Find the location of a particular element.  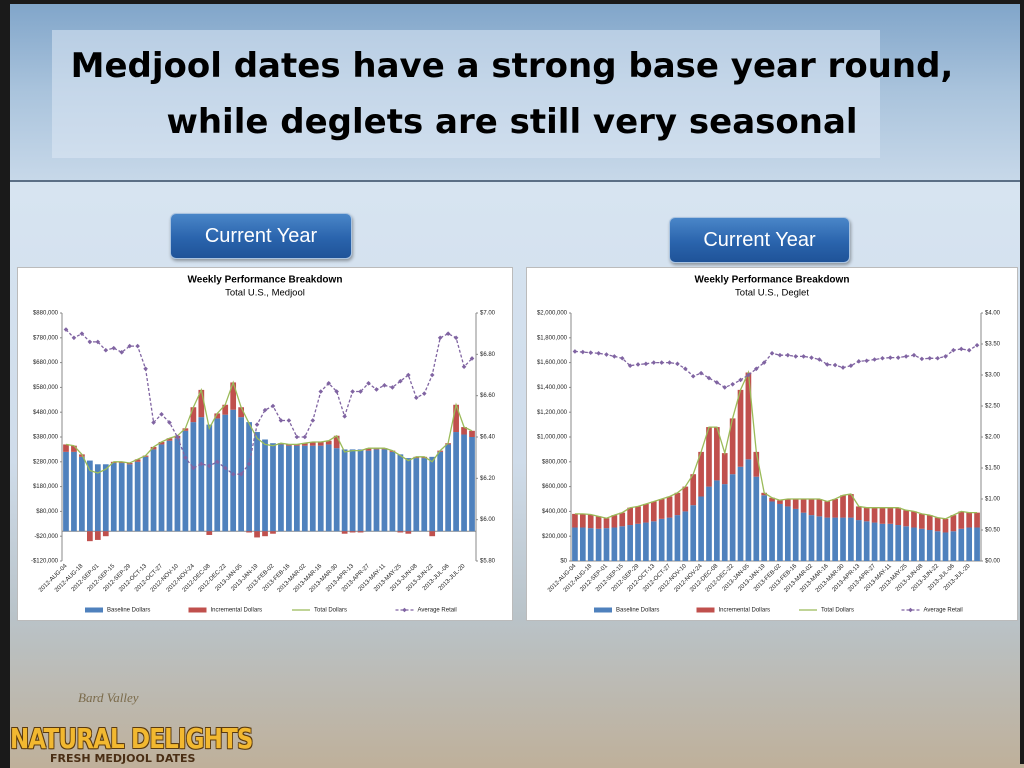

legend-label: Baseline Dollars is located at coordinates (637, 611).